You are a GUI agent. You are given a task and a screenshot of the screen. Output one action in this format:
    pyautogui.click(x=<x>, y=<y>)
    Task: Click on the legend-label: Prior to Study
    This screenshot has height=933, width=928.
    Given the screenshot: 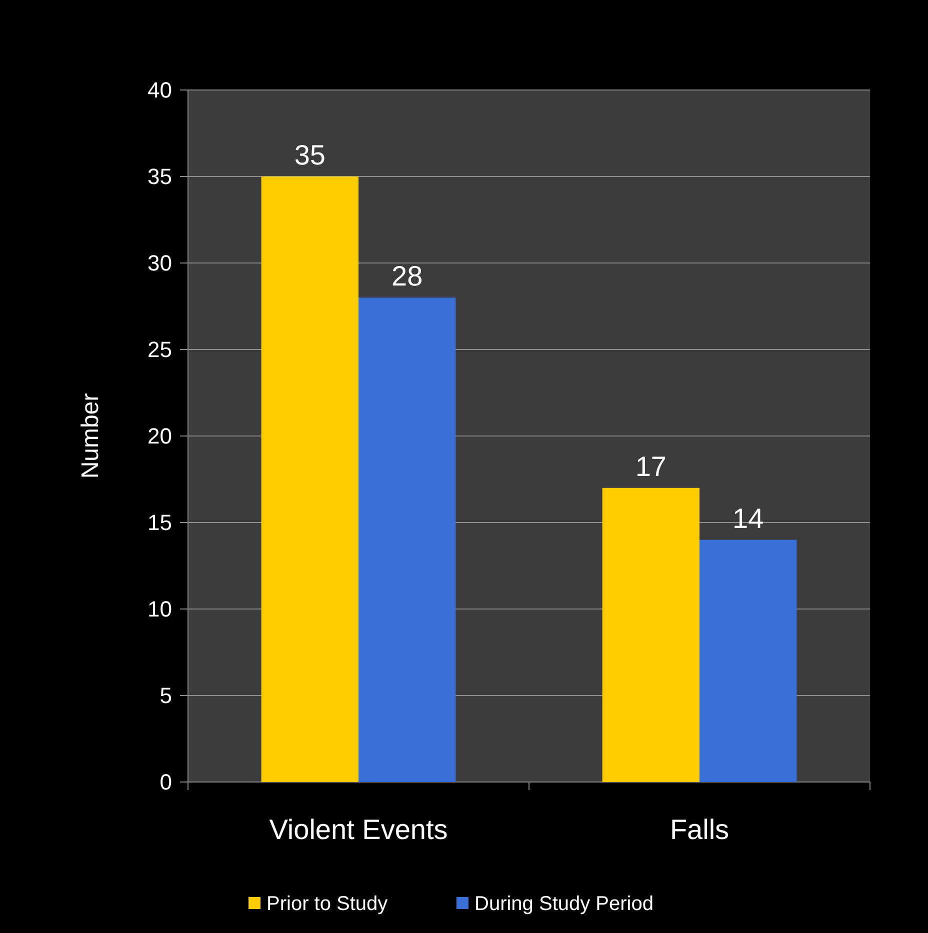 What is the action you would take?
    pyautogui.click(x=327, y=904)
    